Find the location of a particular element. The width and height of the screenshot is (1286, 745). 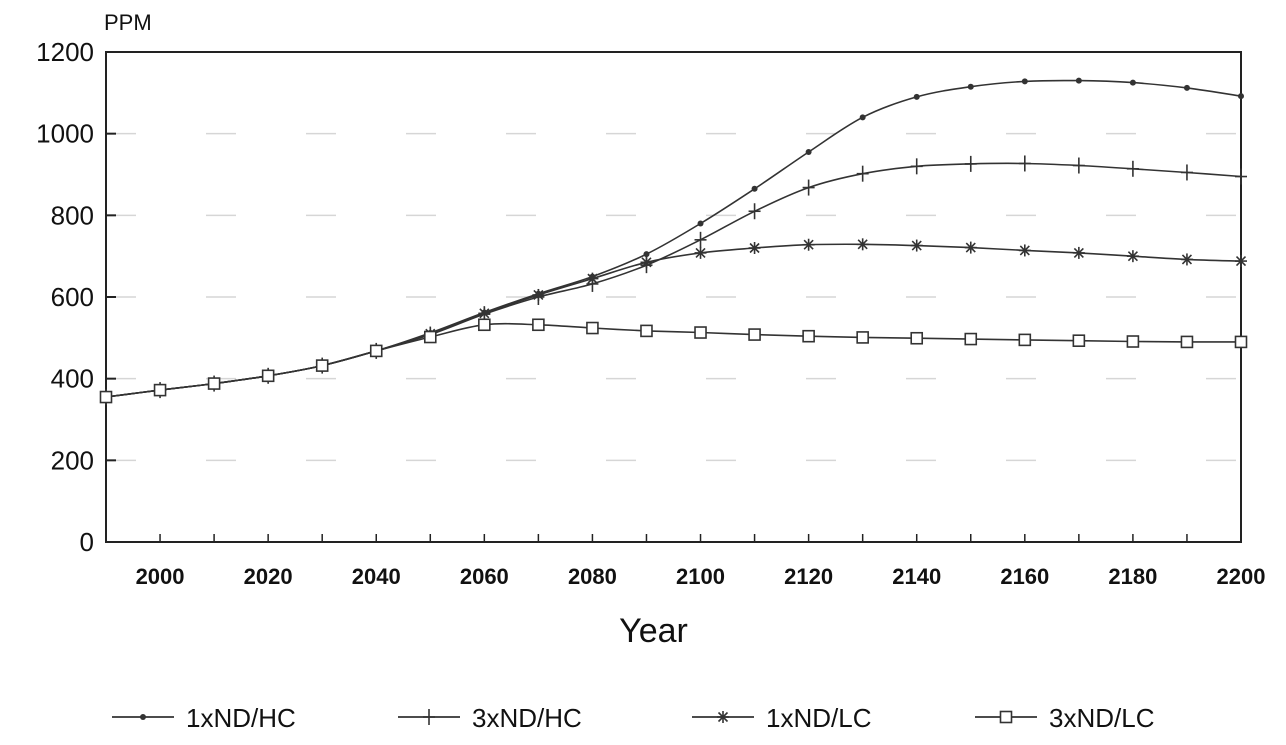

legend-label: 1xND/LC is located at coordinates (818, 718).